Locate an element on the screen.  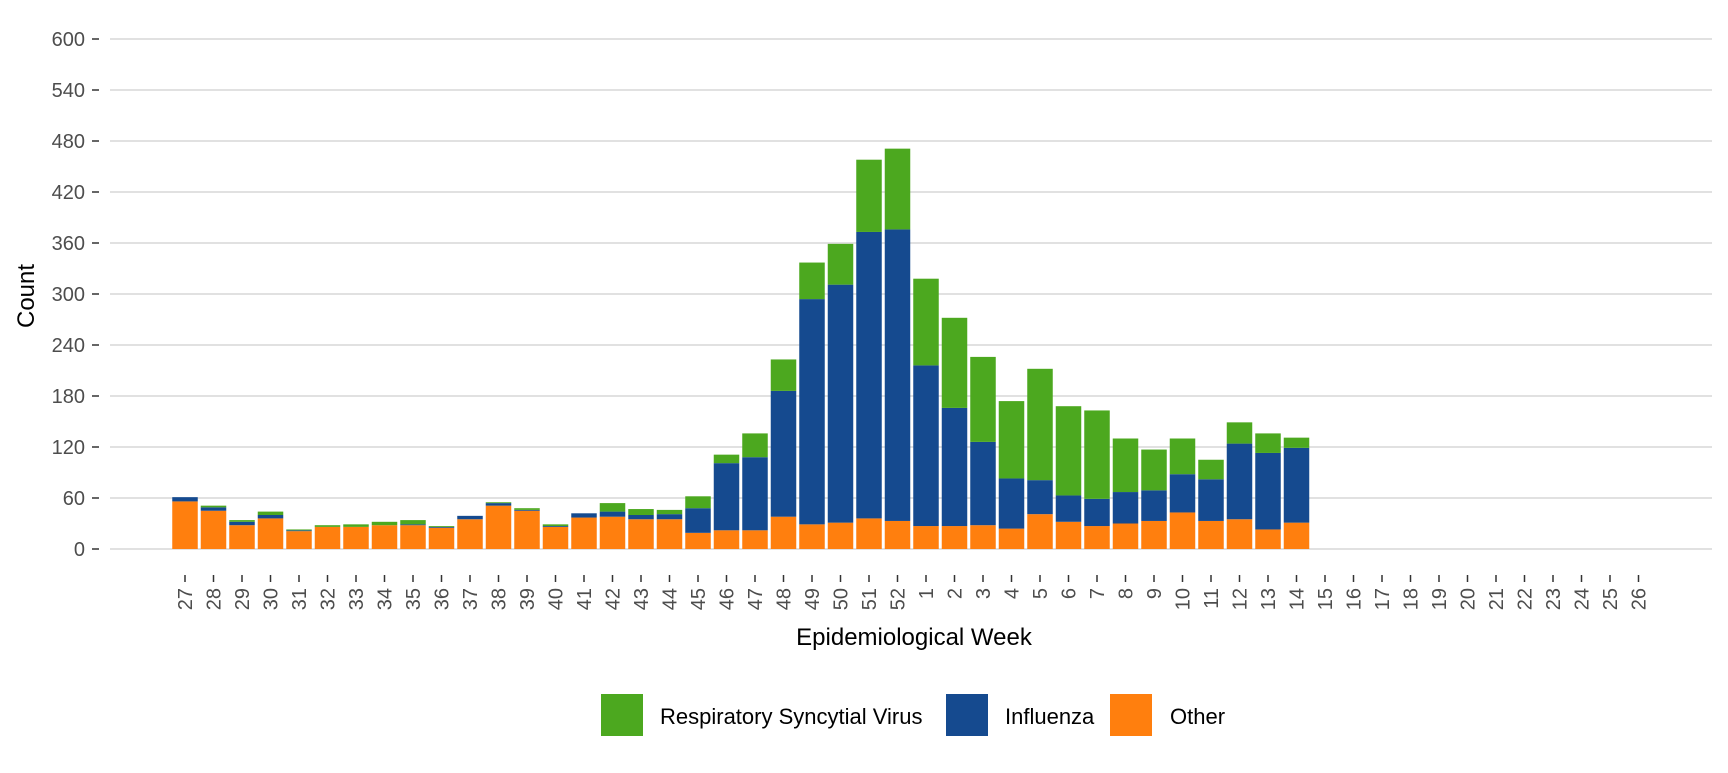
x-tick-label: 42 is located at coordinates (614, 599).